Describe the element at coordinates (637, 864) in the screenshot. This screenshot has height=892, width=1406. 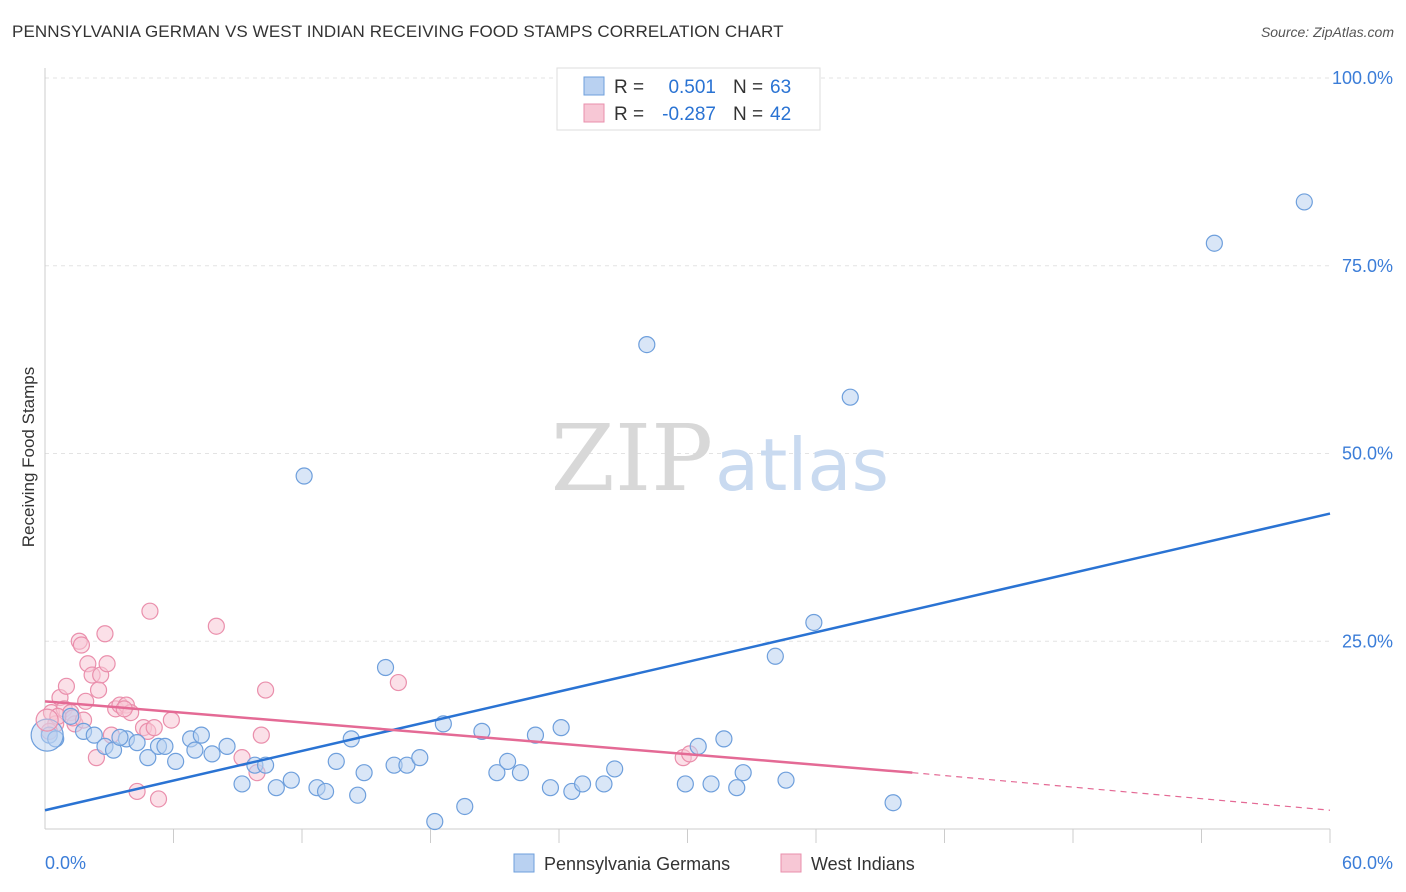
I see `legend-label-pennsylvania: Pennsylvania Germans` at that location.